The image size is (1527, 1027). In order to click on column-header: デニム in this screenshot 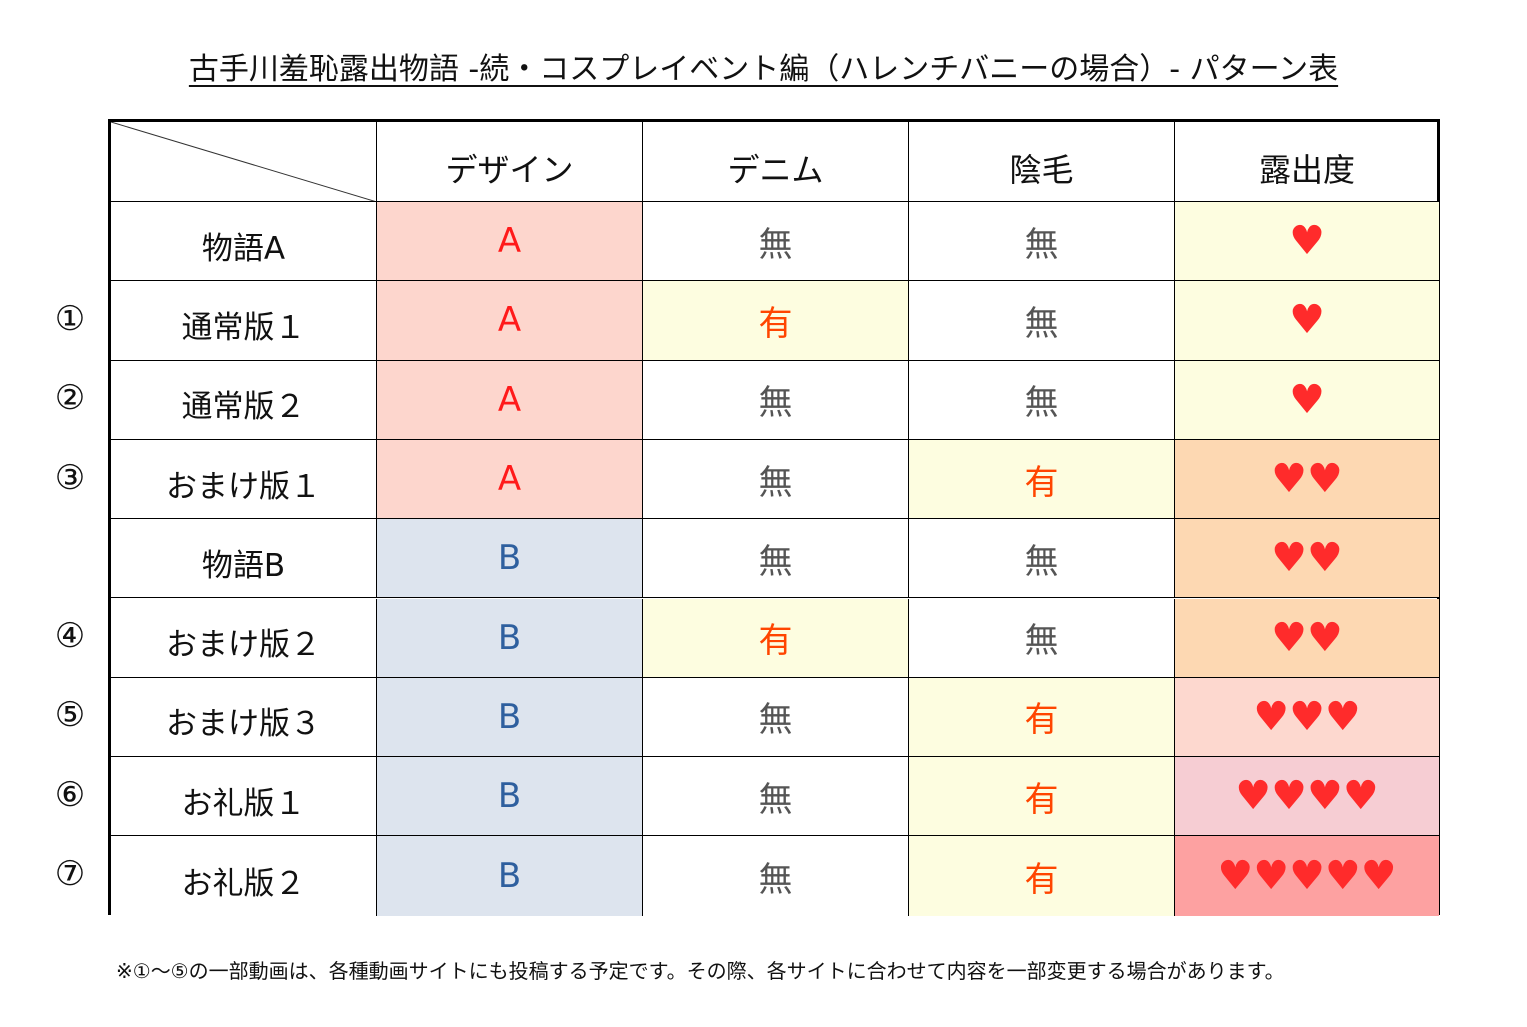, I will do `click(776, 162)`.